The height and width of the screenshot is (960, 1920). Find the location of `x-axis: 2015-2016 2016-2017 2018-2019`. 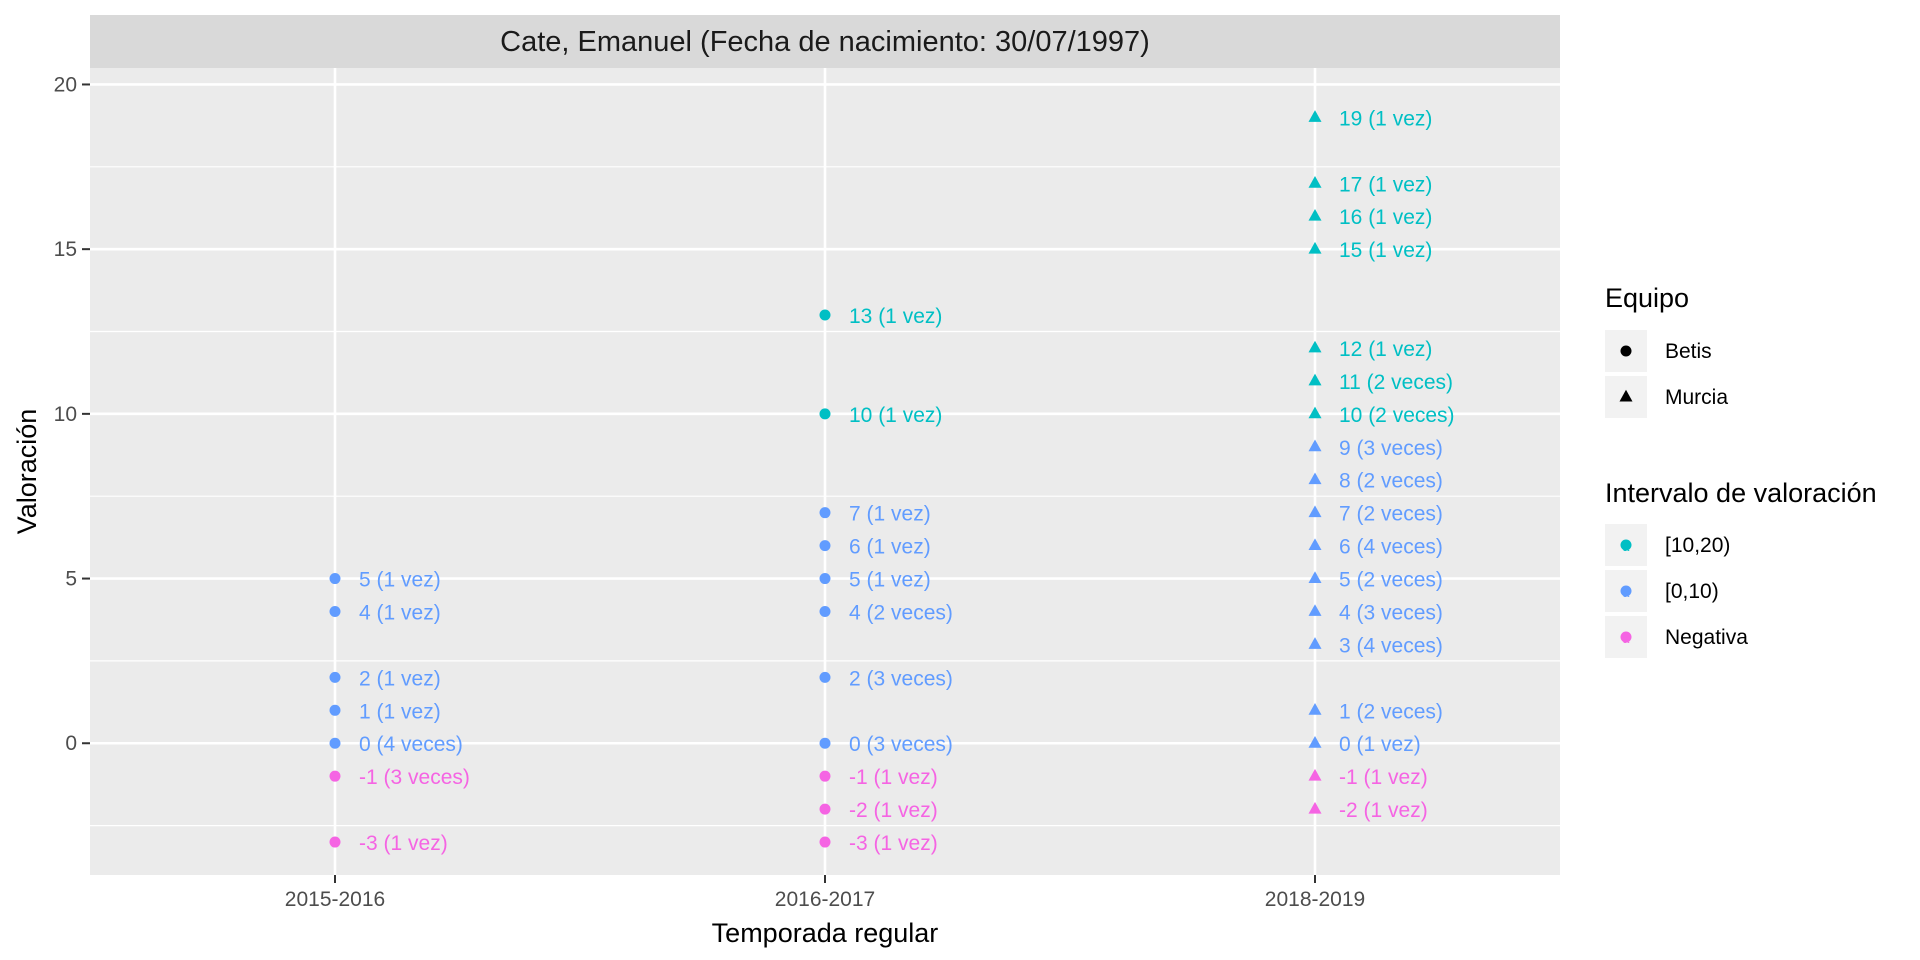

x-axis: 2015-2016 2016-2017 2018-2019 is located at coordinates (825, 893).